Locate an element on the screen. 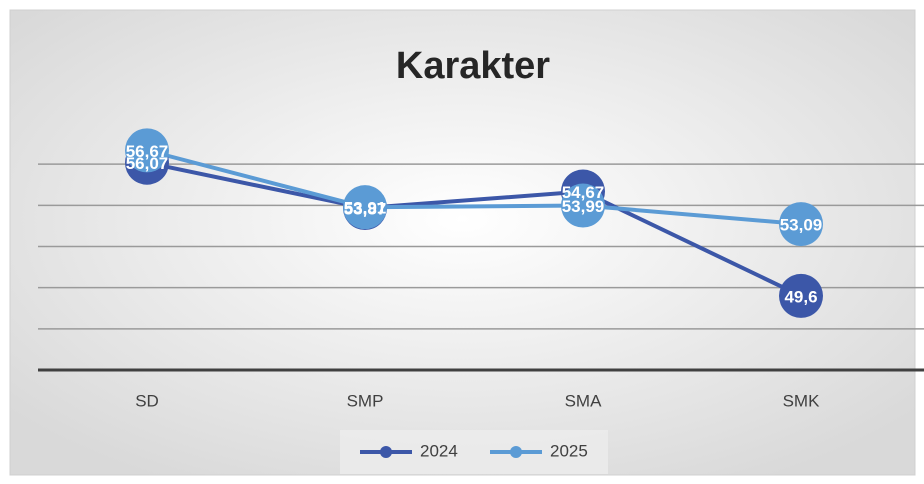 This screenshot has height=484, width=924. data-label: 53,09 is located at coordinates (801, 225).